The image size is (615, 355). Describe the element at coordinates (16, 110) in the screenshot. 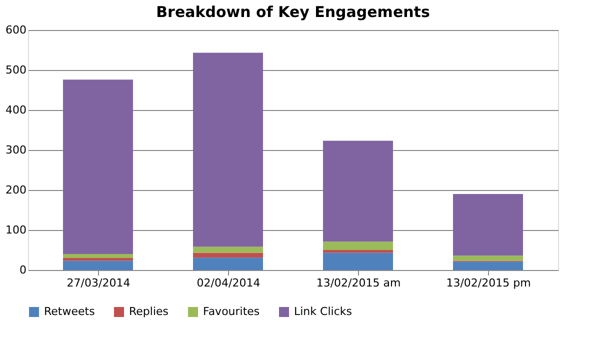

I see `y-tick-label: 400` at that location.